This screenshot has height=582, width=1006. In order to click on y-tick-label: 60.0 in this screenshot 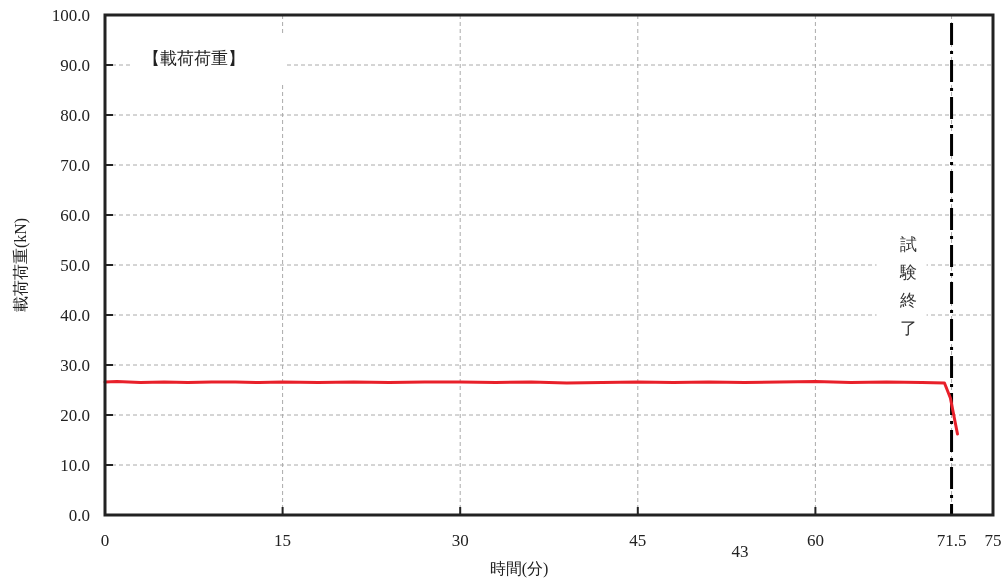, I will do `click(75, 215)`.